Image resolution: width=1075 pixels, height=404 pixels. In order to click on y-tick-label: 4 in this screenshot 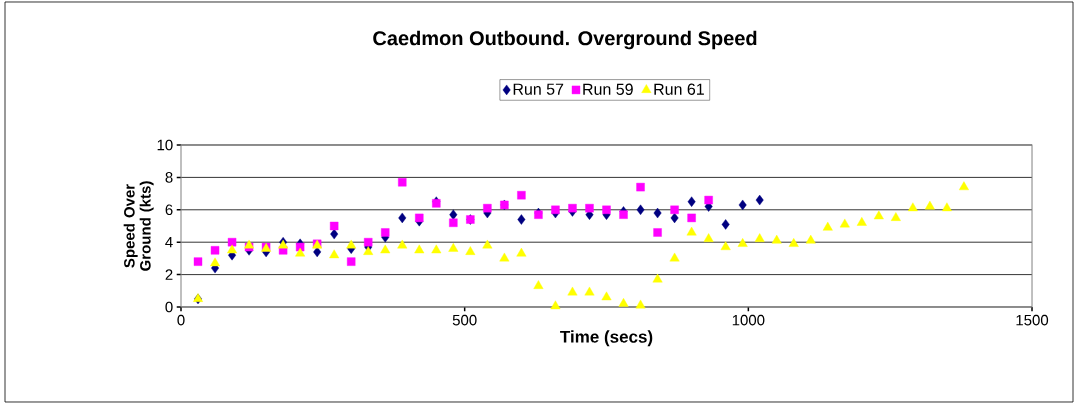, I will do `click(169, 242)`.